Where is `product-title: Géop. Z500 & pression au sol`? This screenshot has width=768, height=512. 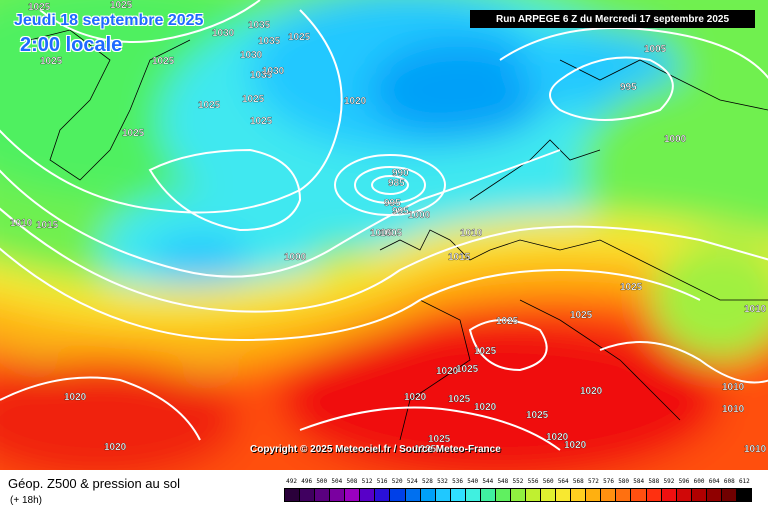
product-title: Géop. Z500 & pression au sol is located at coordinates (94, 483).